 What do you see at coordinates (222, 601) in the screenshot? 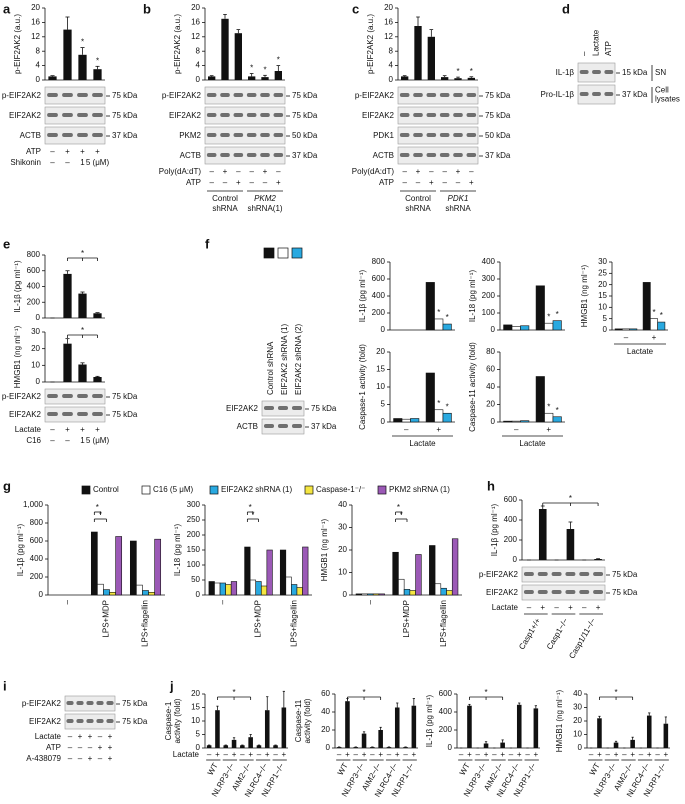
I see `x-tick-label: –` at bounding box center [222, 601].